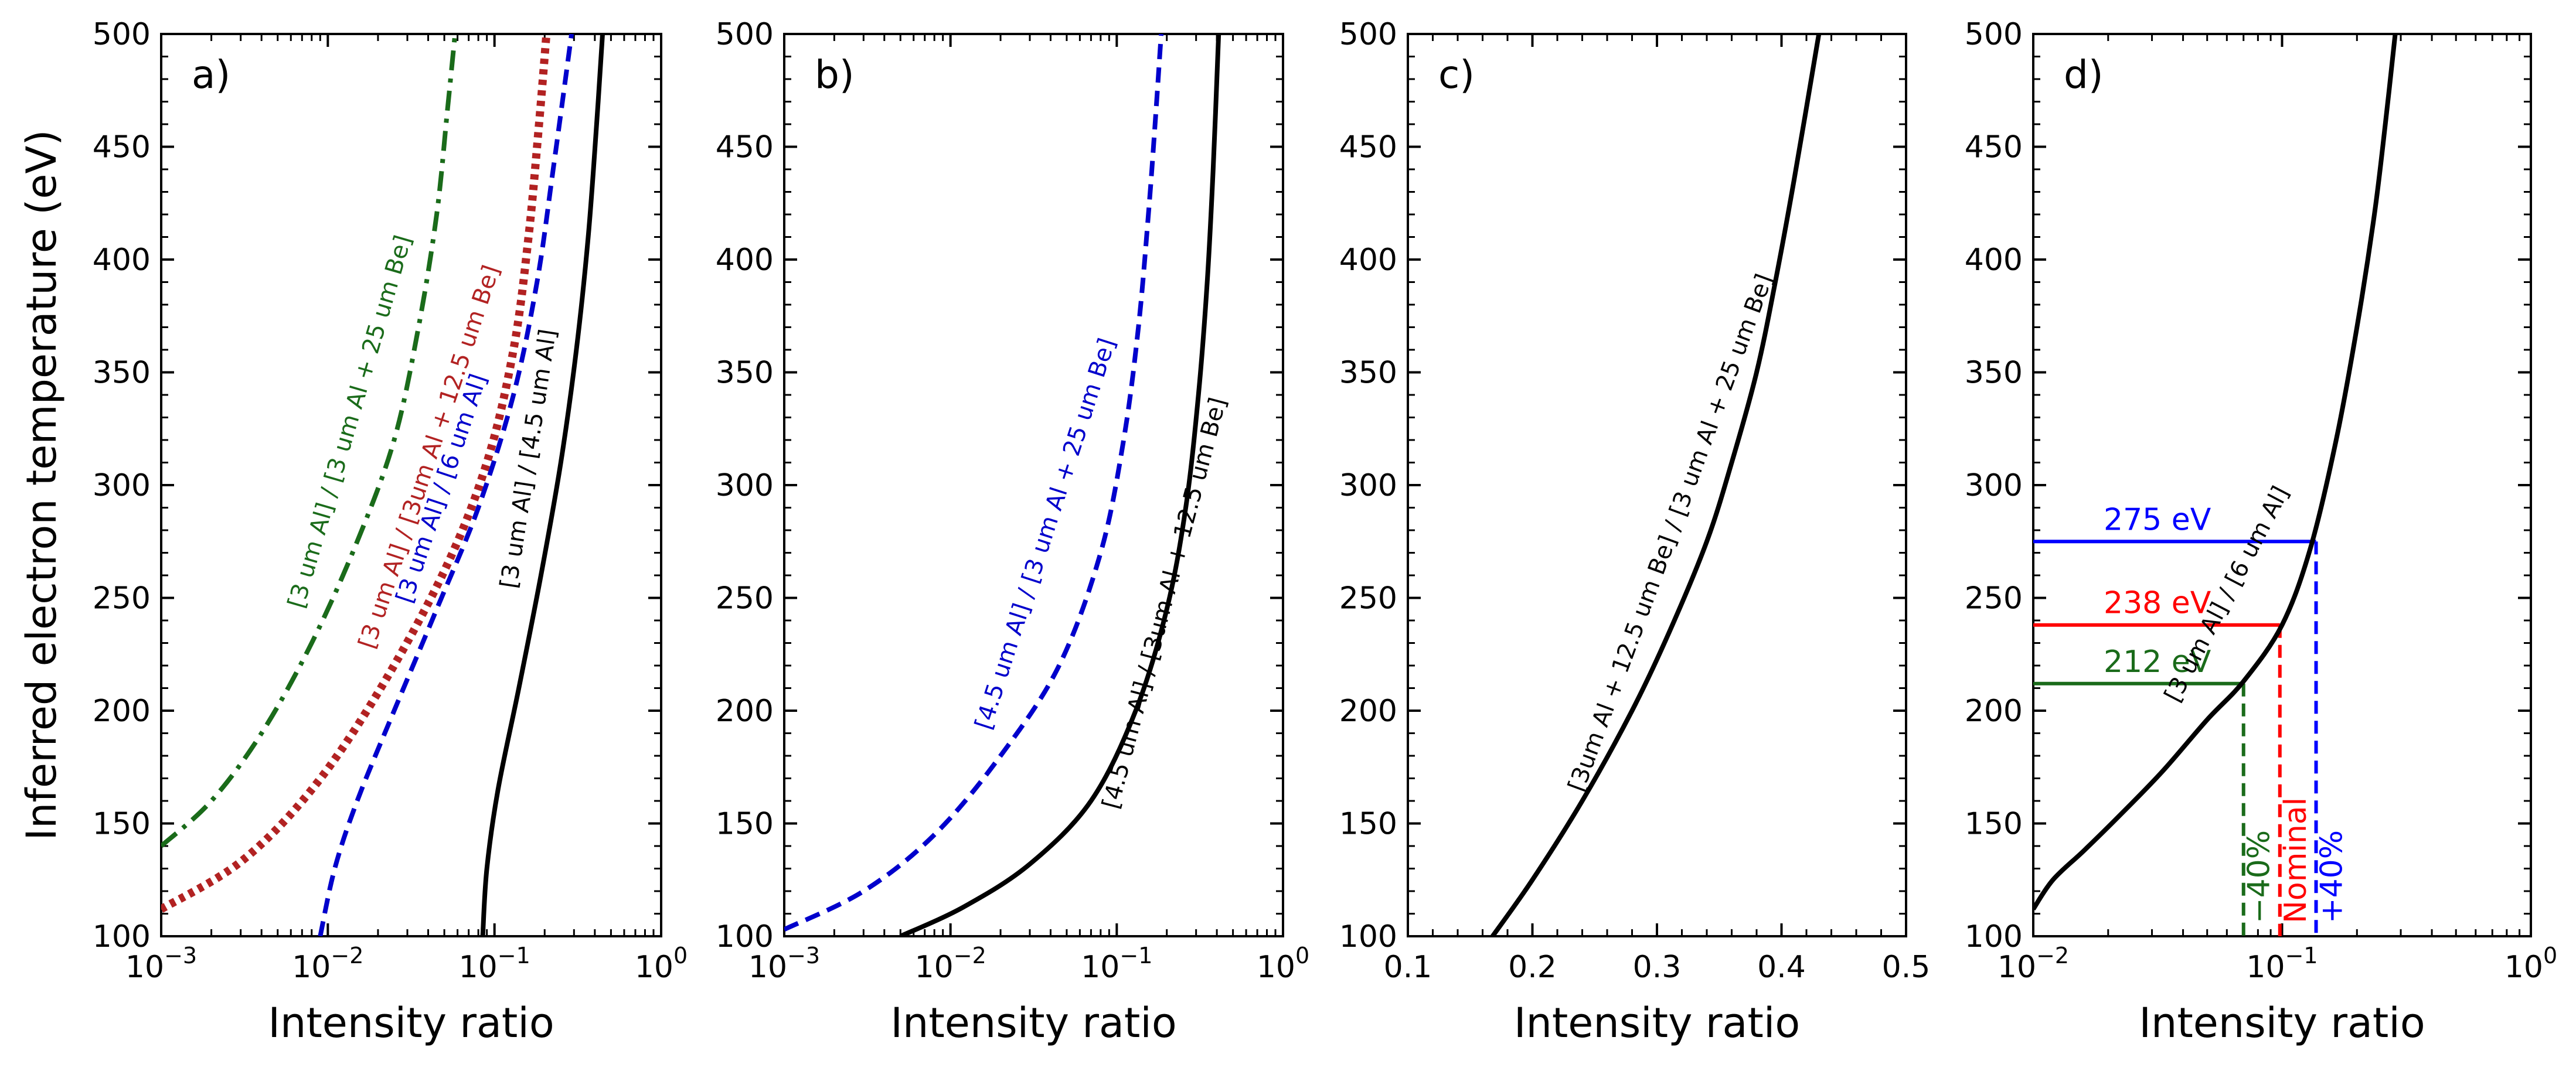 This screenshot has width=2576, height=1071. I want to click on temperature-label: 238 eV, so click(2157, 603).